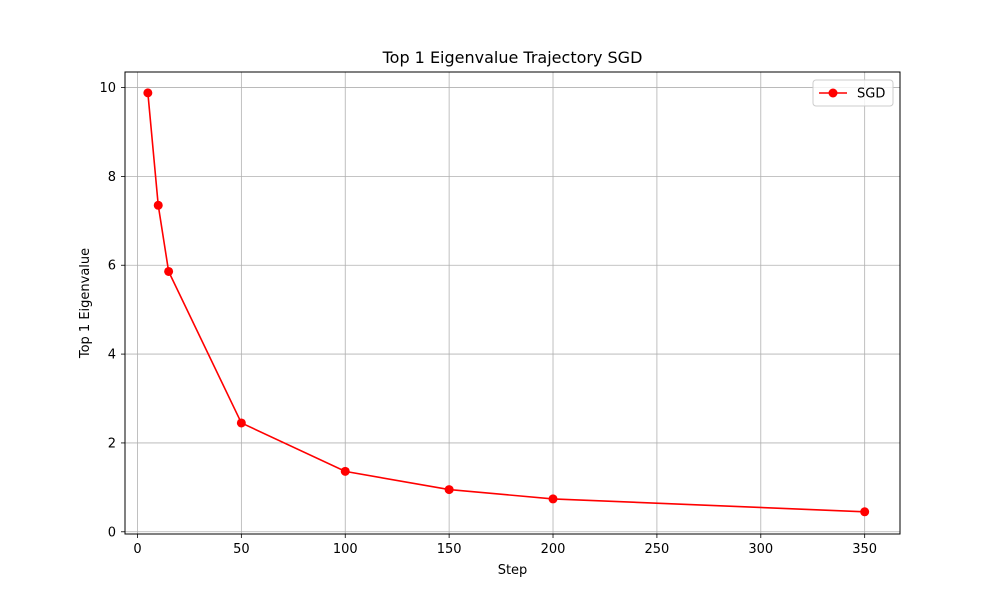  I want to click on y-tick-label: 6, so click(112, 266).